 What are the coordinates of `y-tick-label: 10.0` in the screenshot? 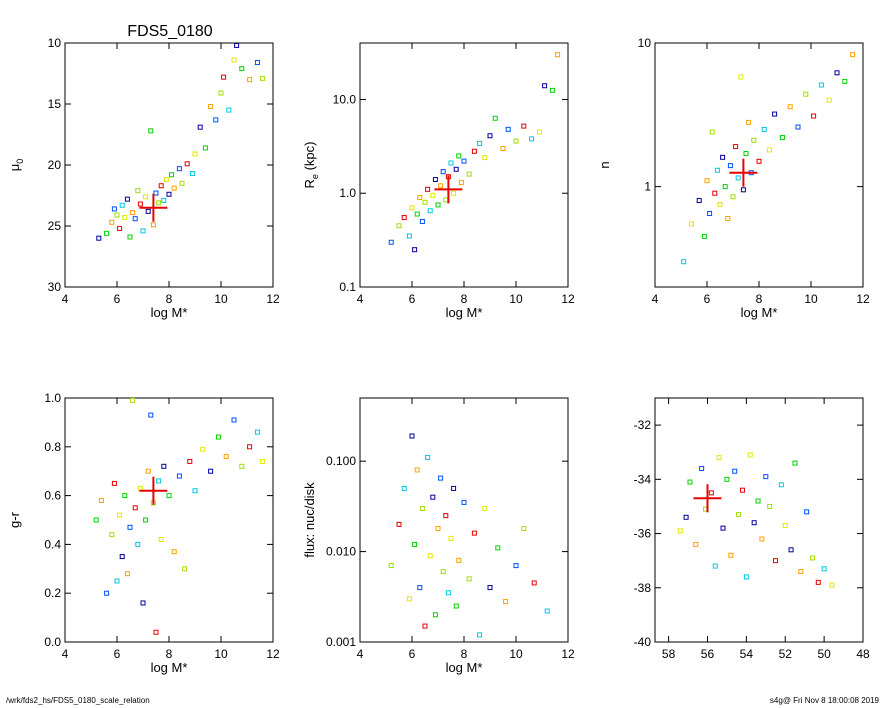 It's located at (345, 99).